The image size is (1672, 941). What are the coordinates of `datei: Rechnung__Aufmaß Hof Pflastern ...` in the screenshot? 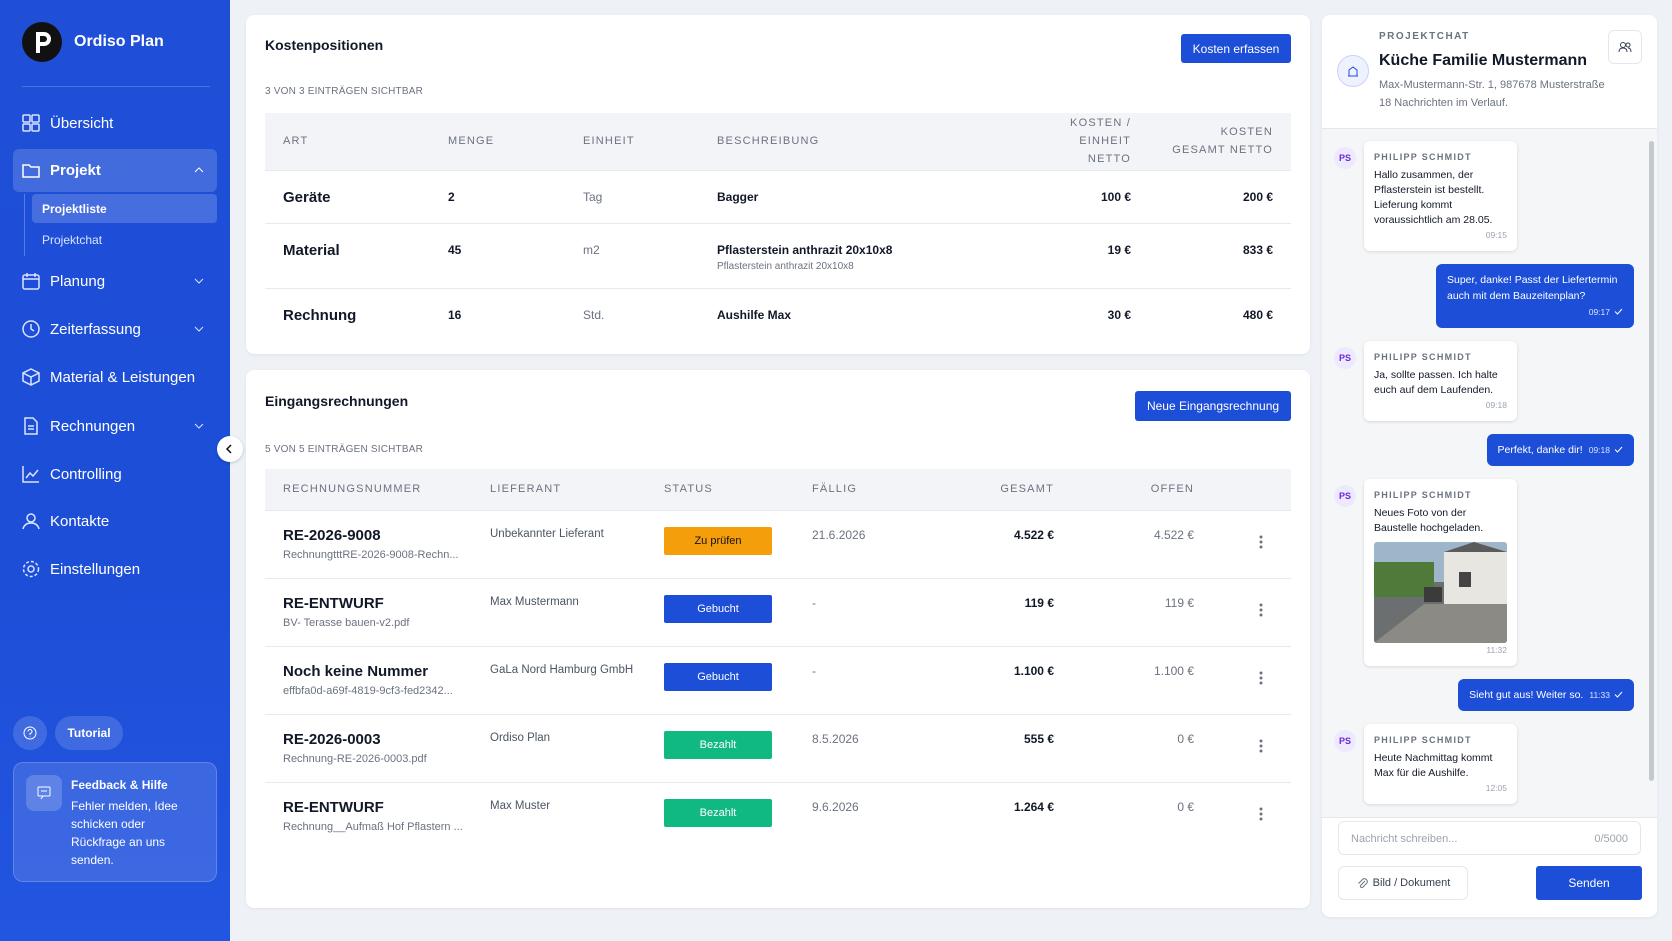 It's located at (373, 826).